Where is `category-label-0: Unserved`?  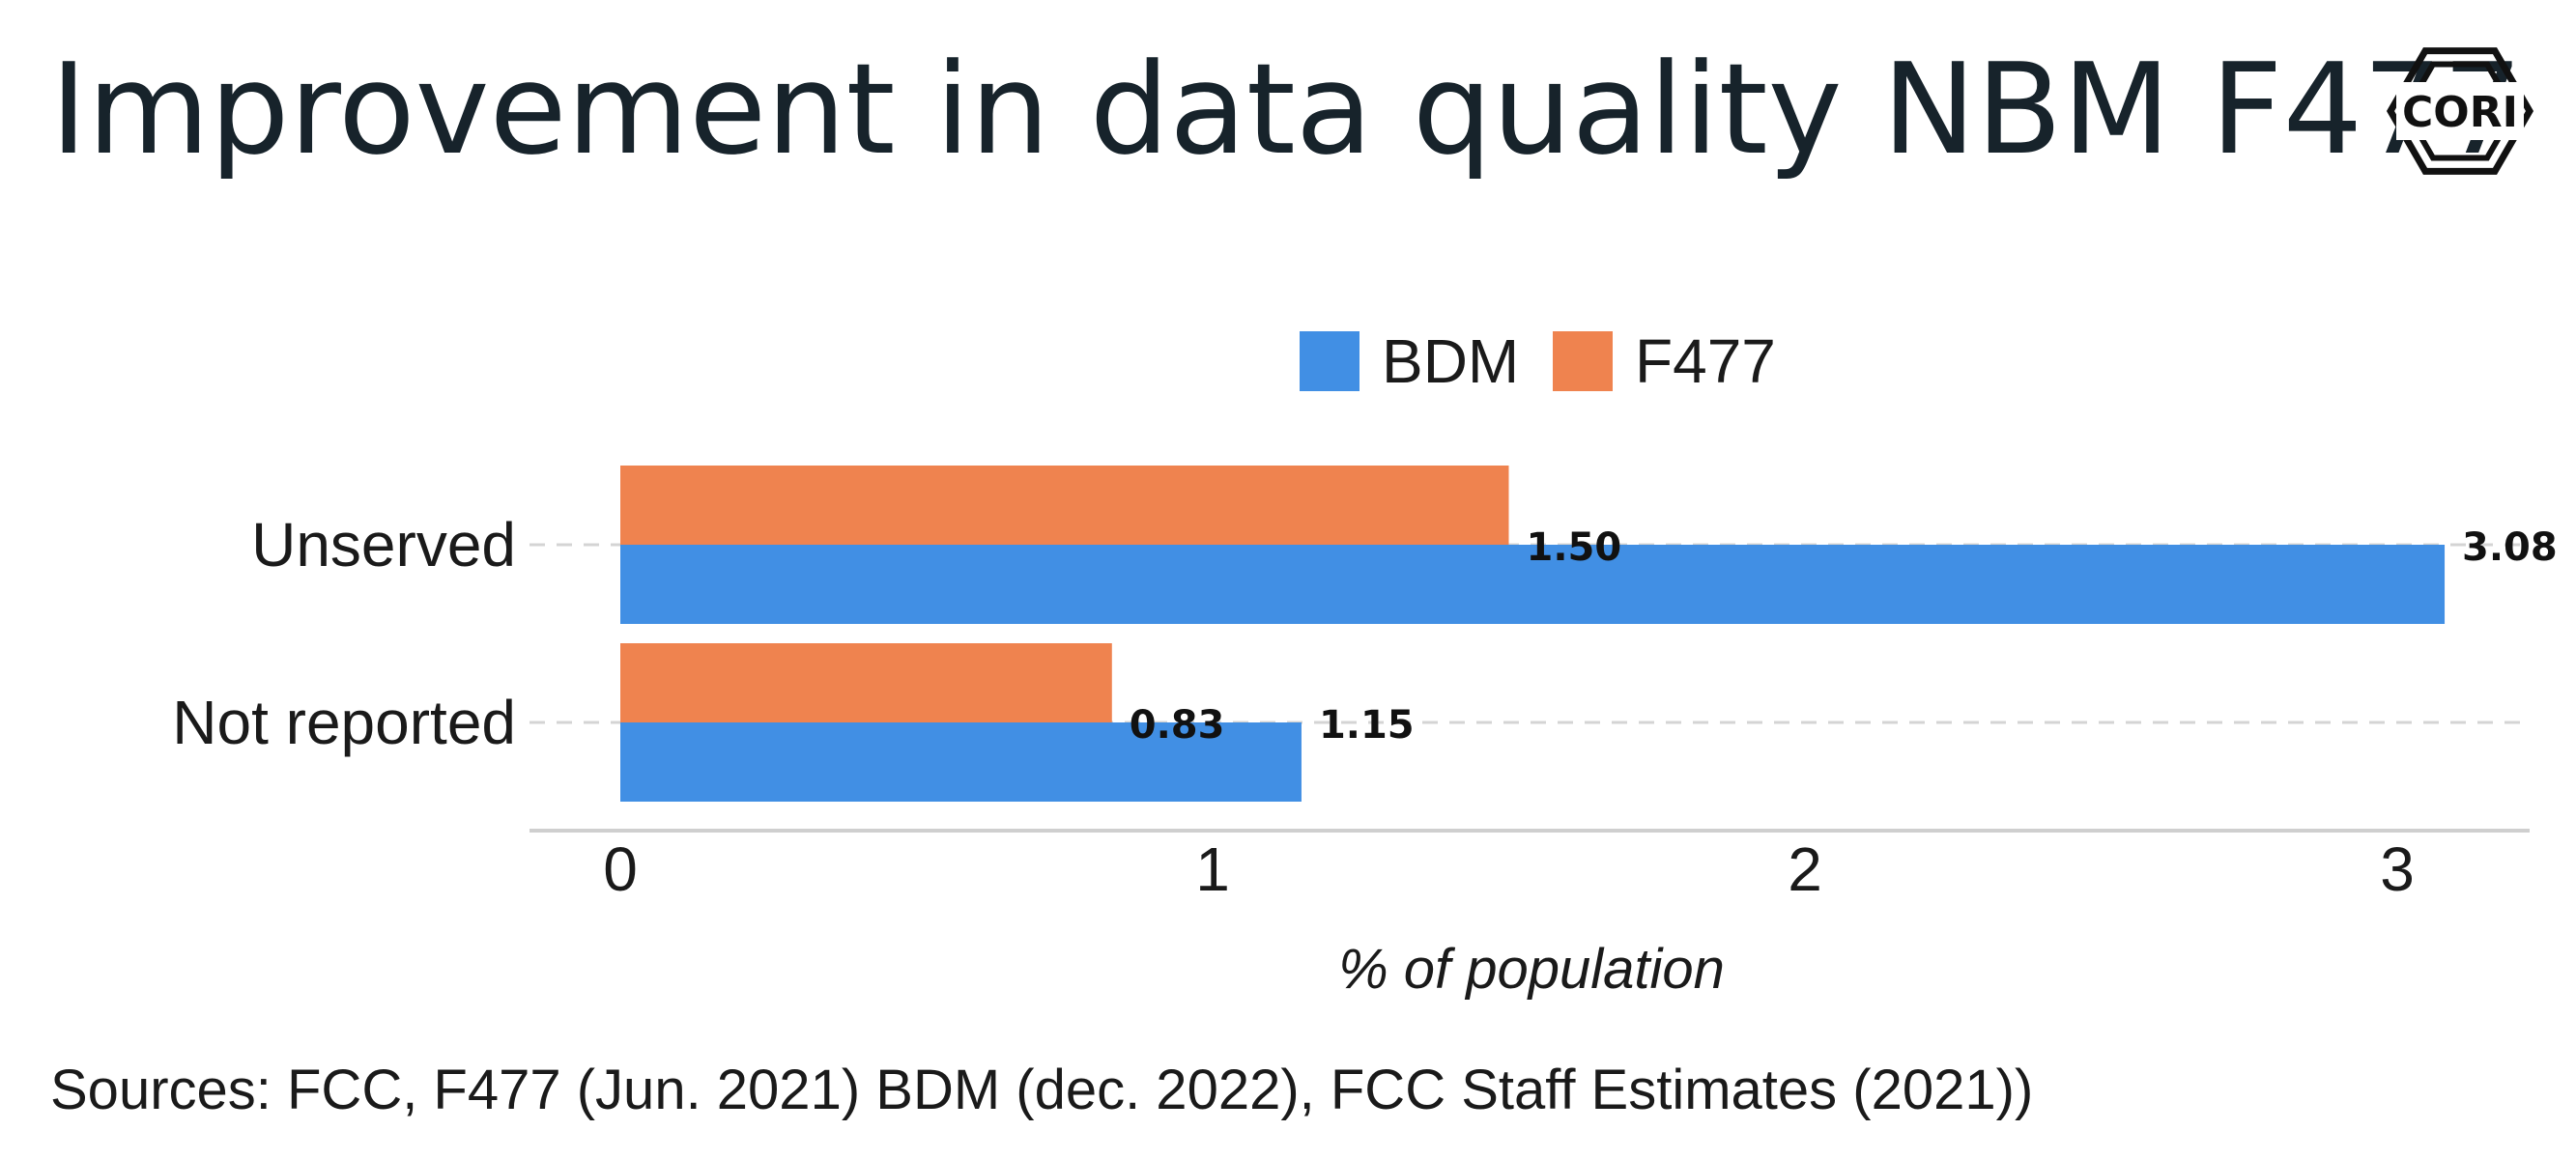
category-label-0: Unserved is located at coordinates (384, 545).